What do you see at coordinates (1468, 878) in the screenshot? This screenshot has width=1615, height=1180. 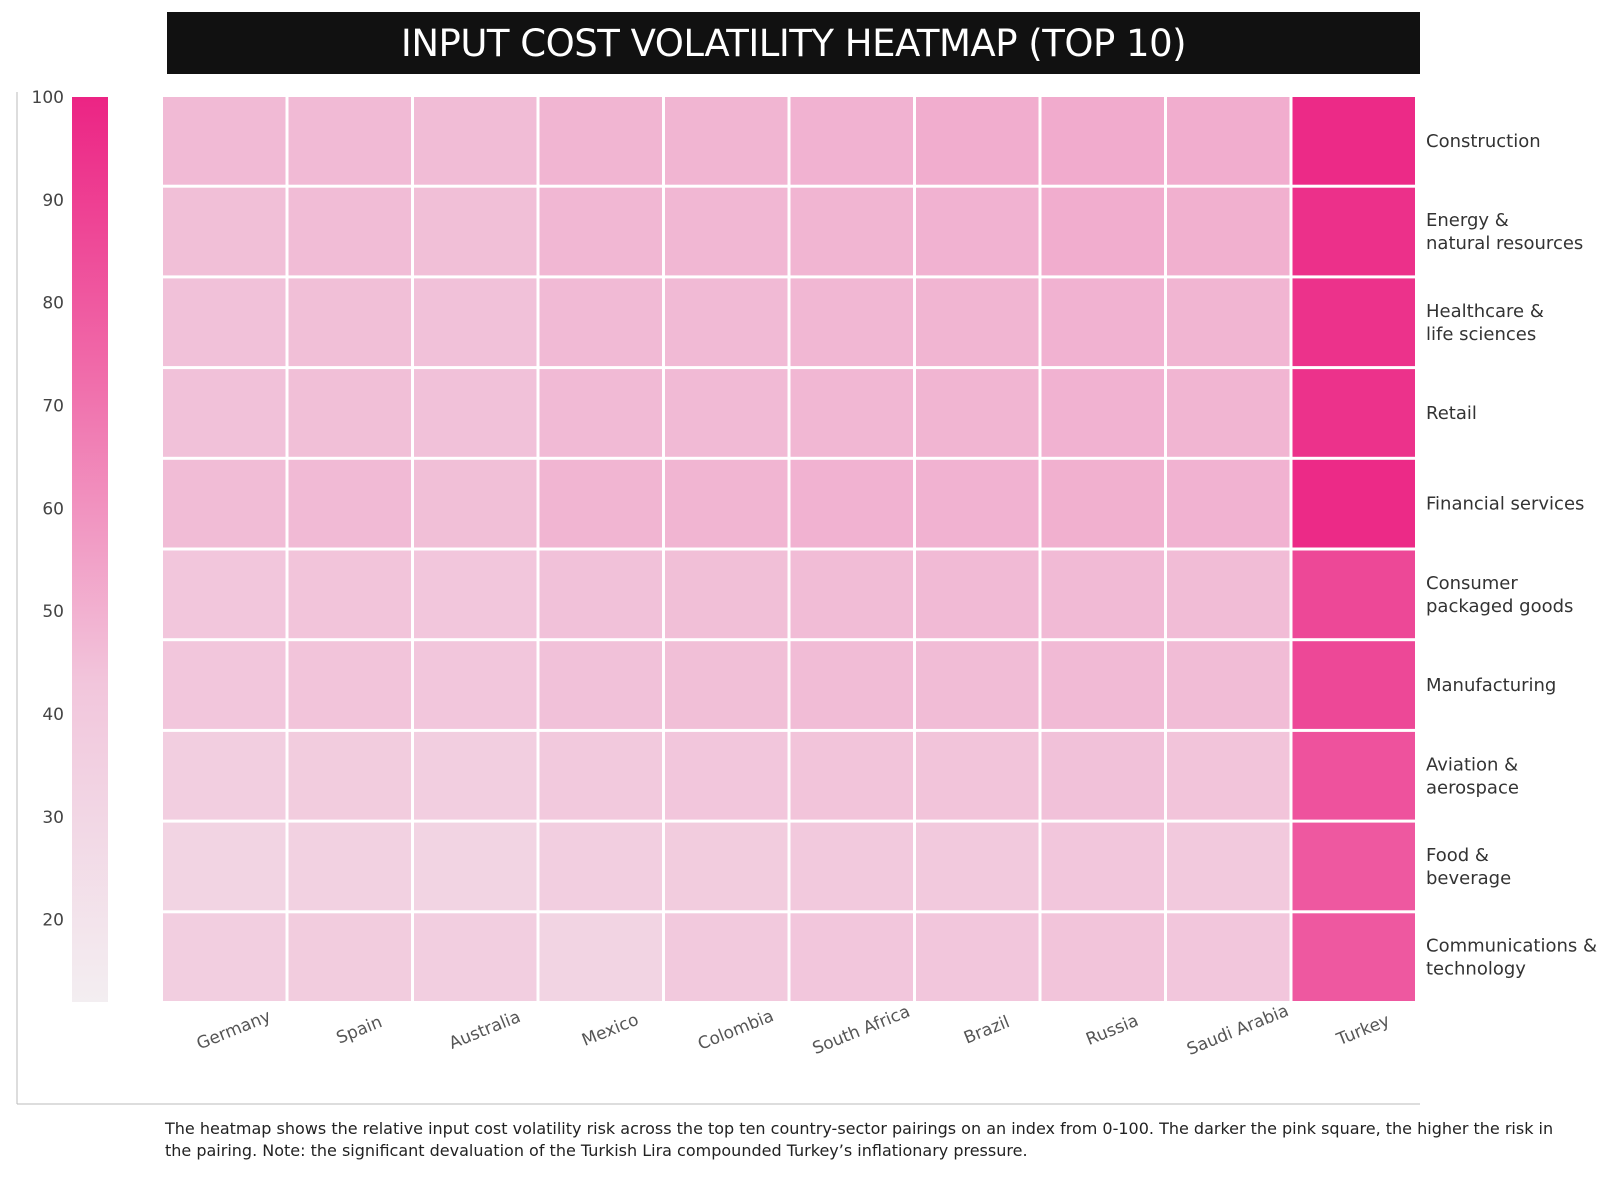 I see `row-label: beverage` at bounding box center [1468, 878].